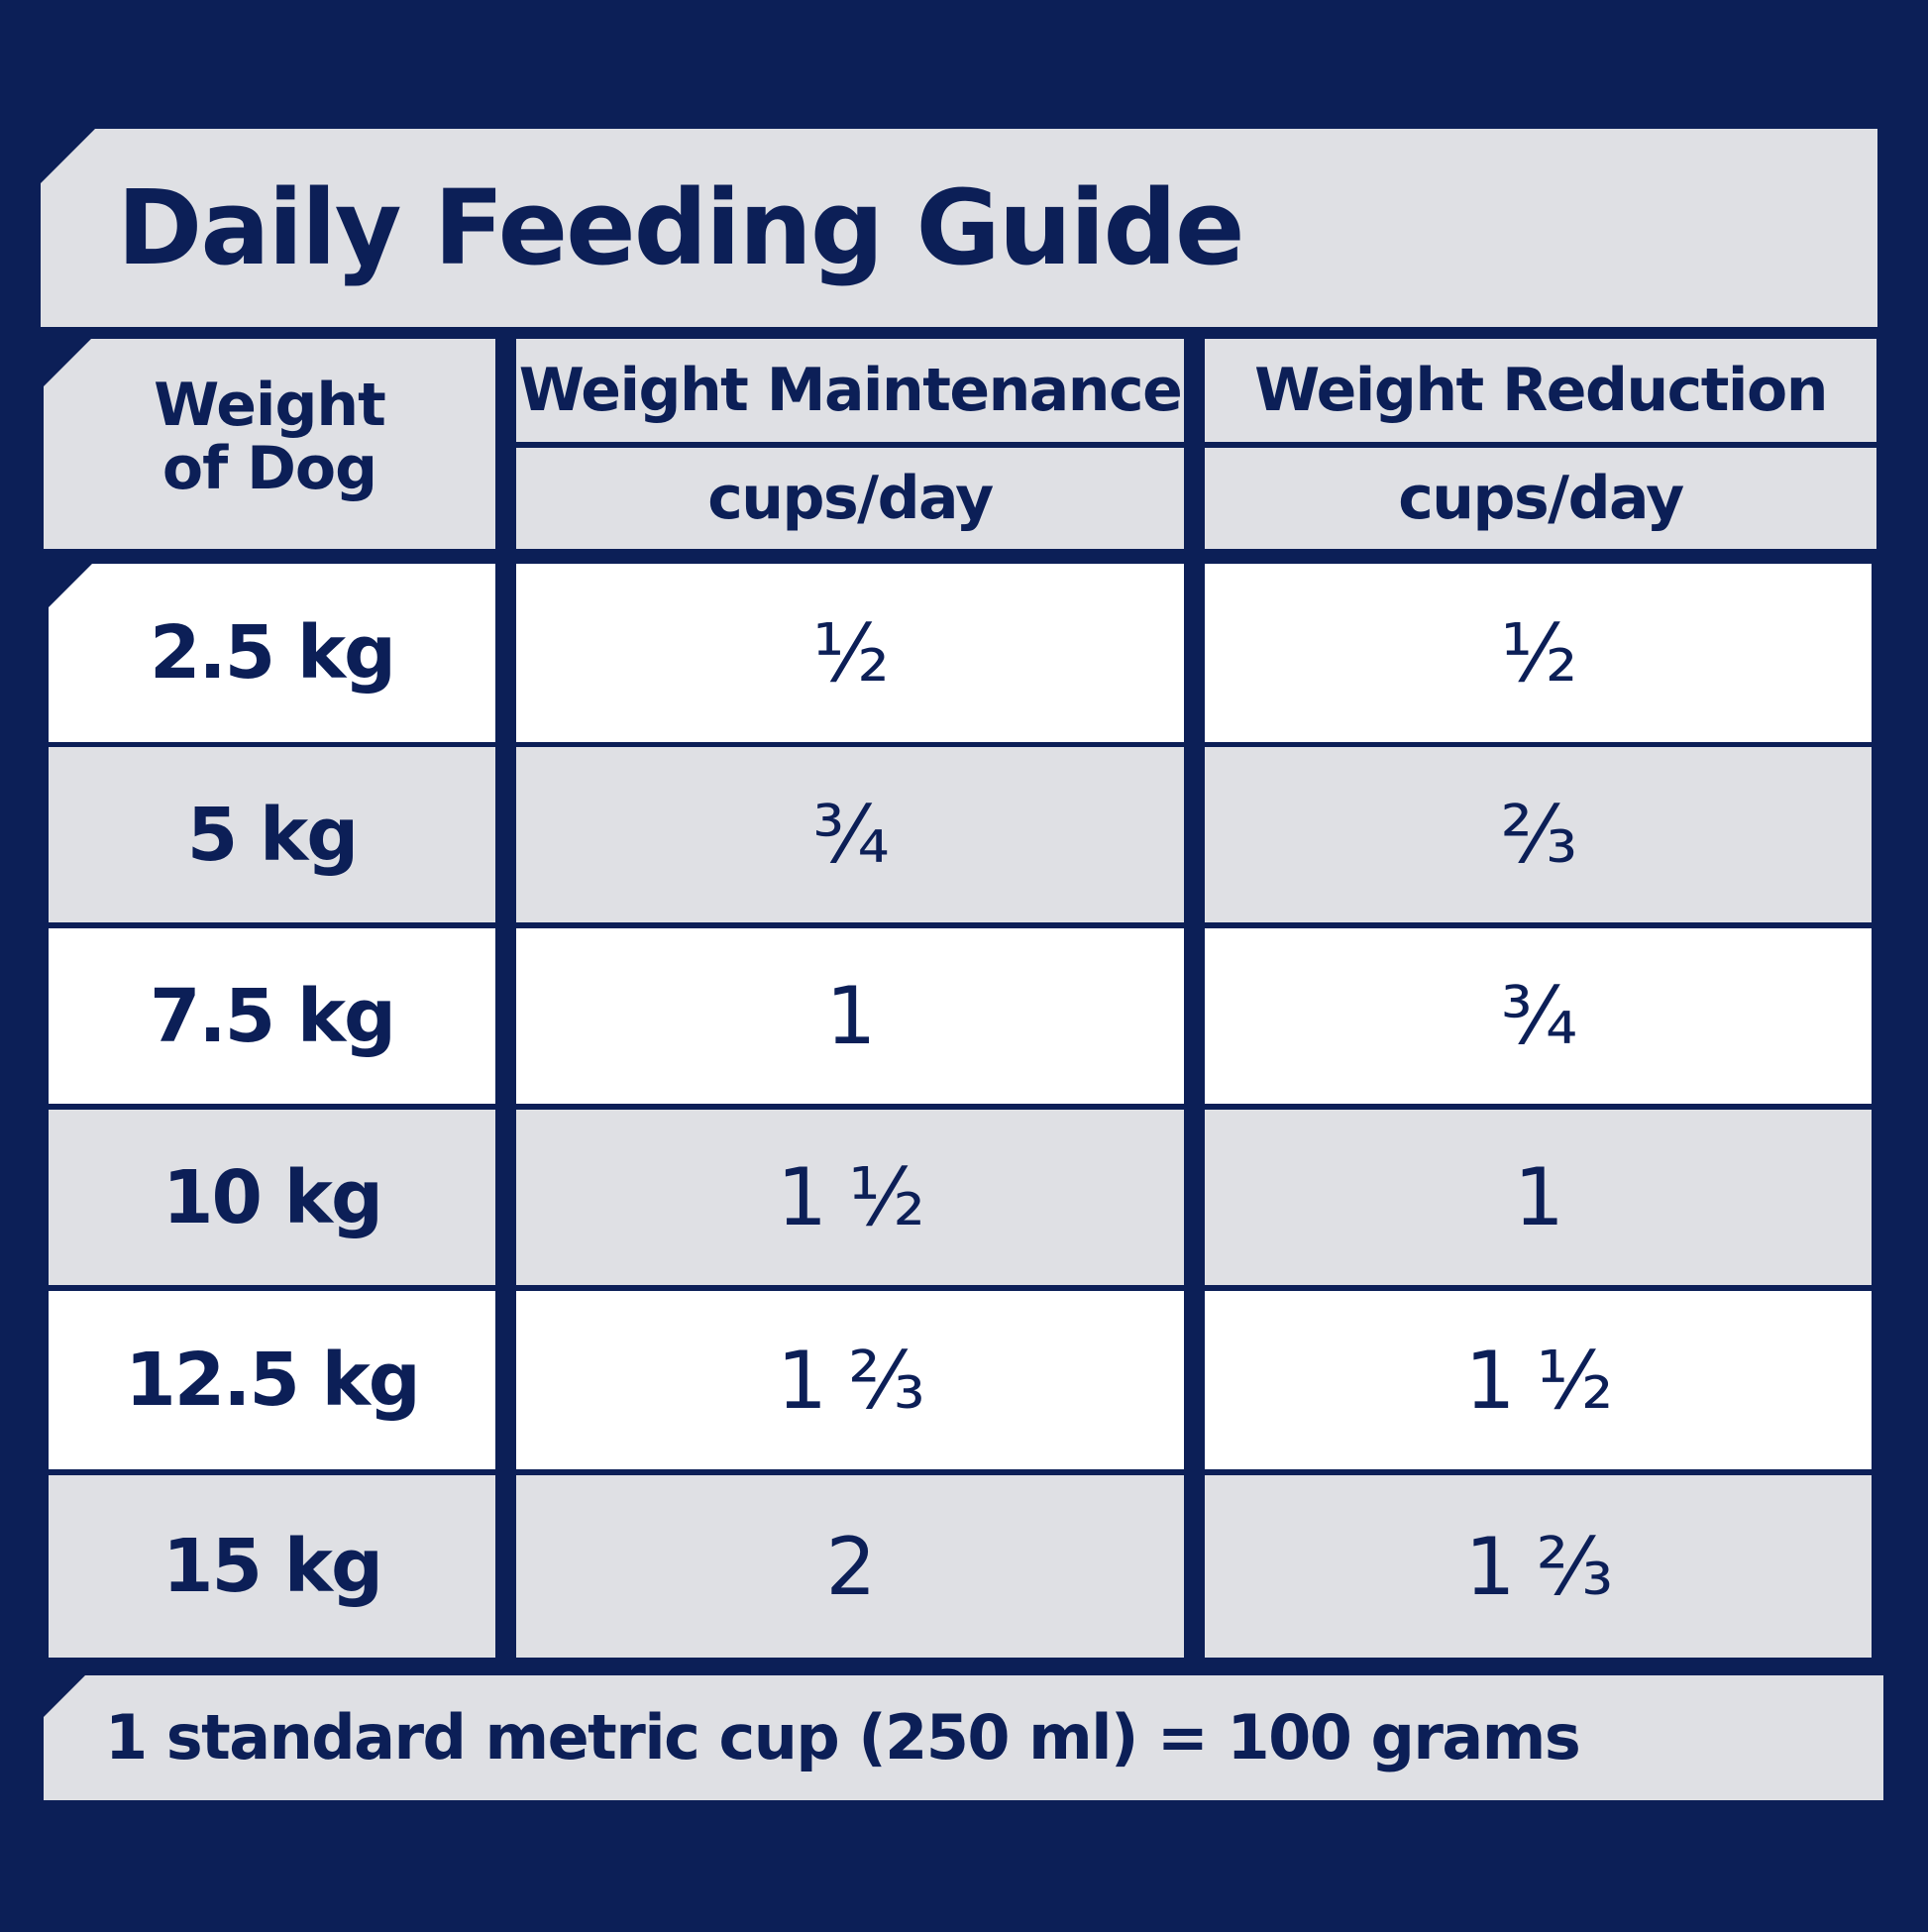 This screenshot has height=1932, width=1928. I want to click on cell-weight-text: 2.5 kg, so click(272, 653).